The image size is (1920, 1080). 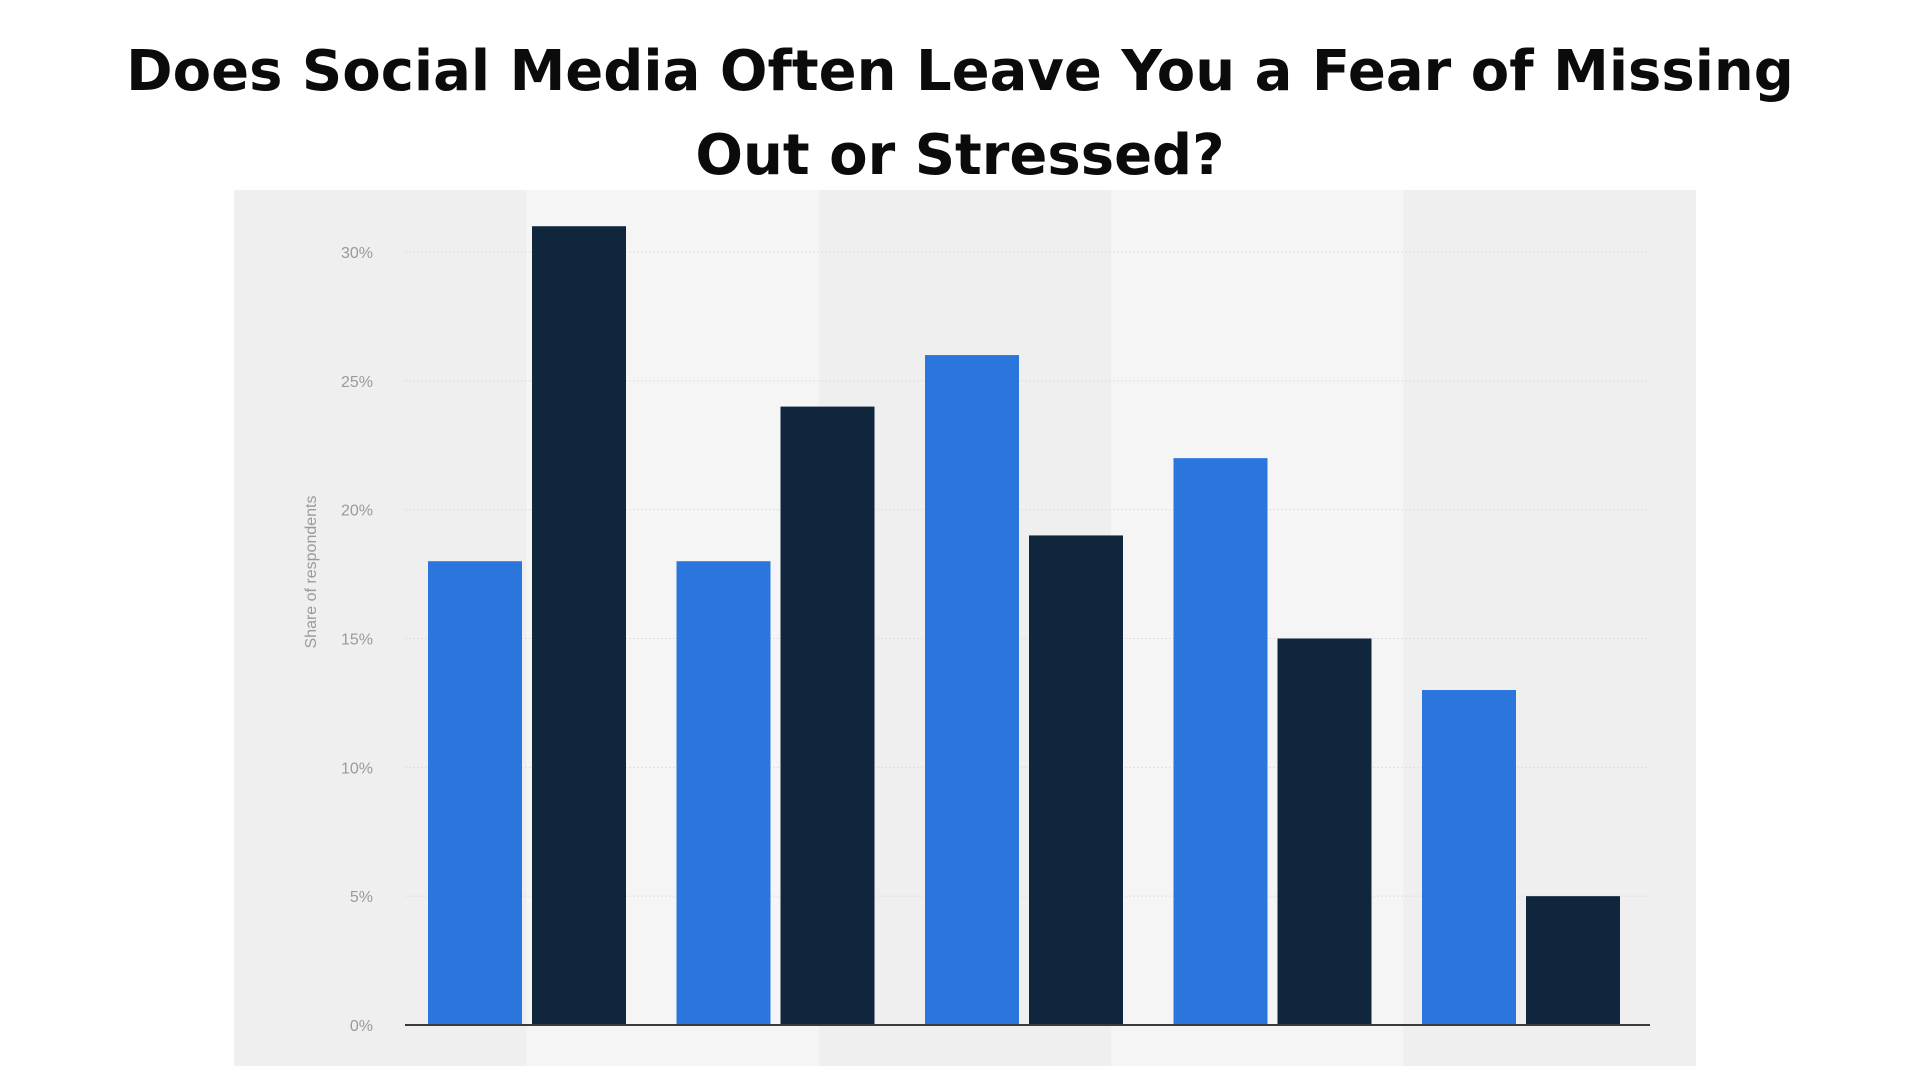 What do you see at coordinates (357, 768) in the screenshot?
I see `y-tick-label: 10%` at bounding box center [357, 768].